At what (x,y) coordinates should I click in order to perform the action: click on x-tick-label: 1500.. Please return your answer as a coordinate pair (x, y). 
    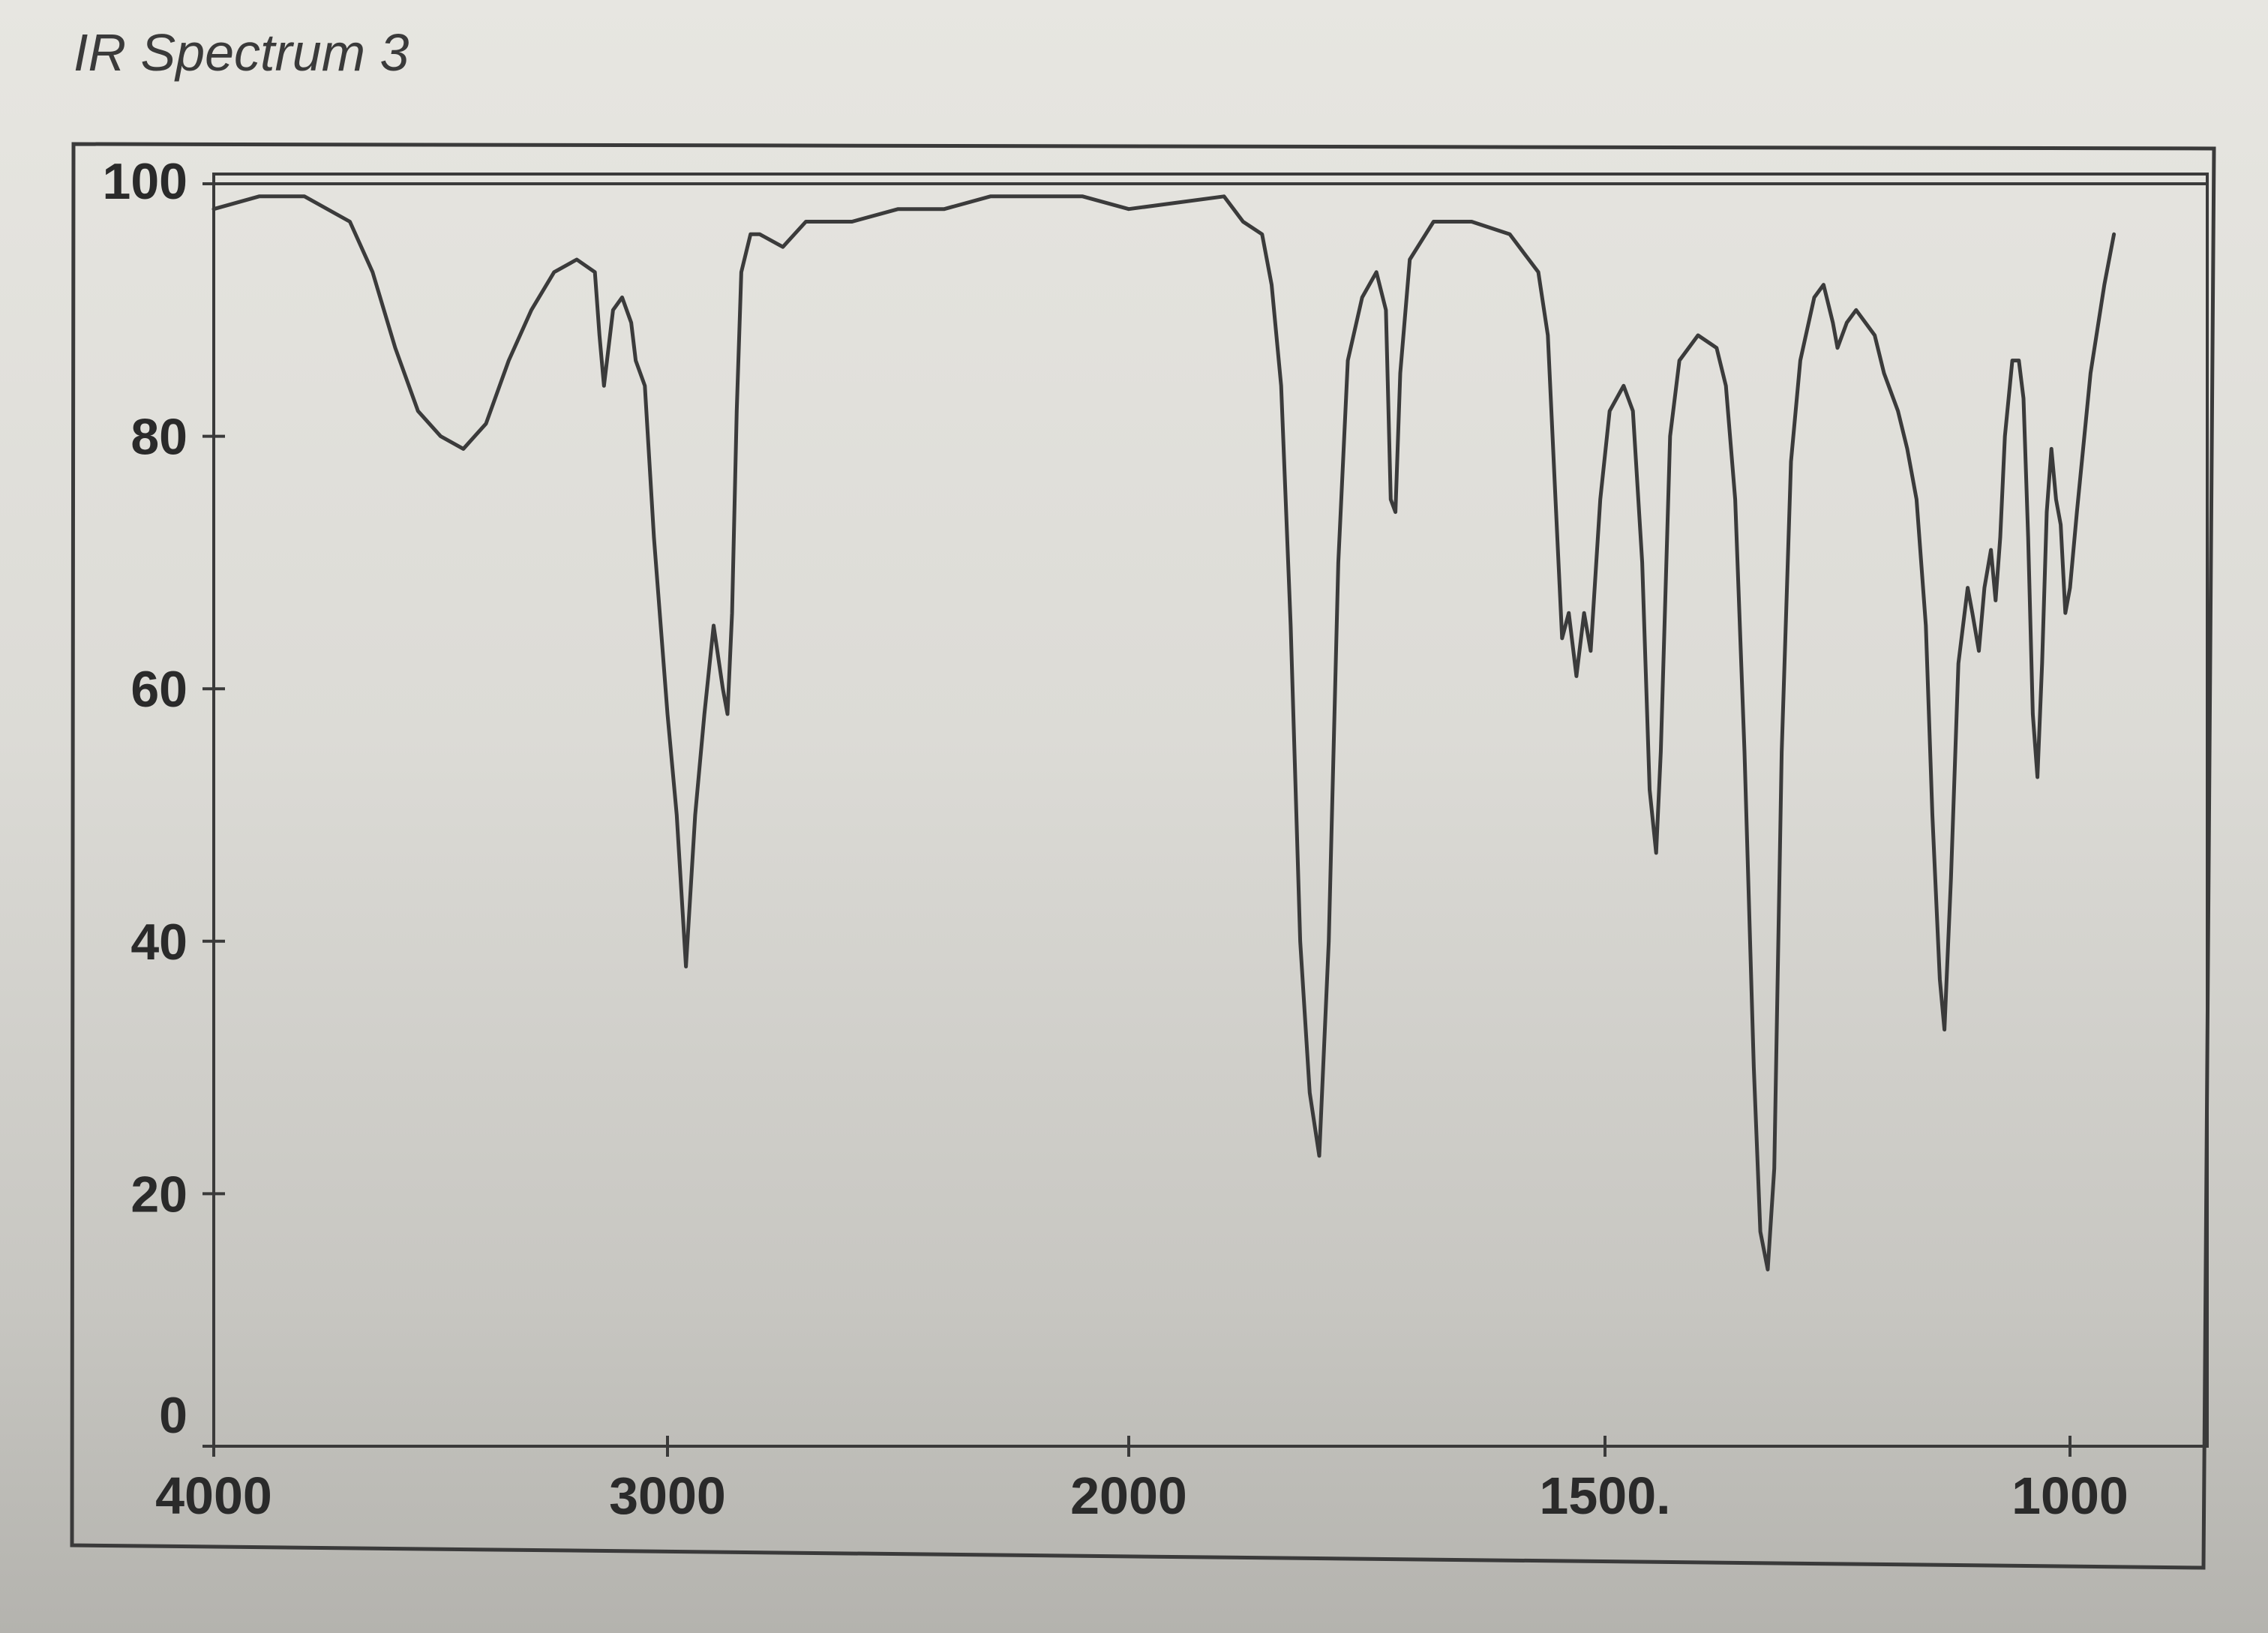
    Looking at the image, I should click on (1604, 1496).